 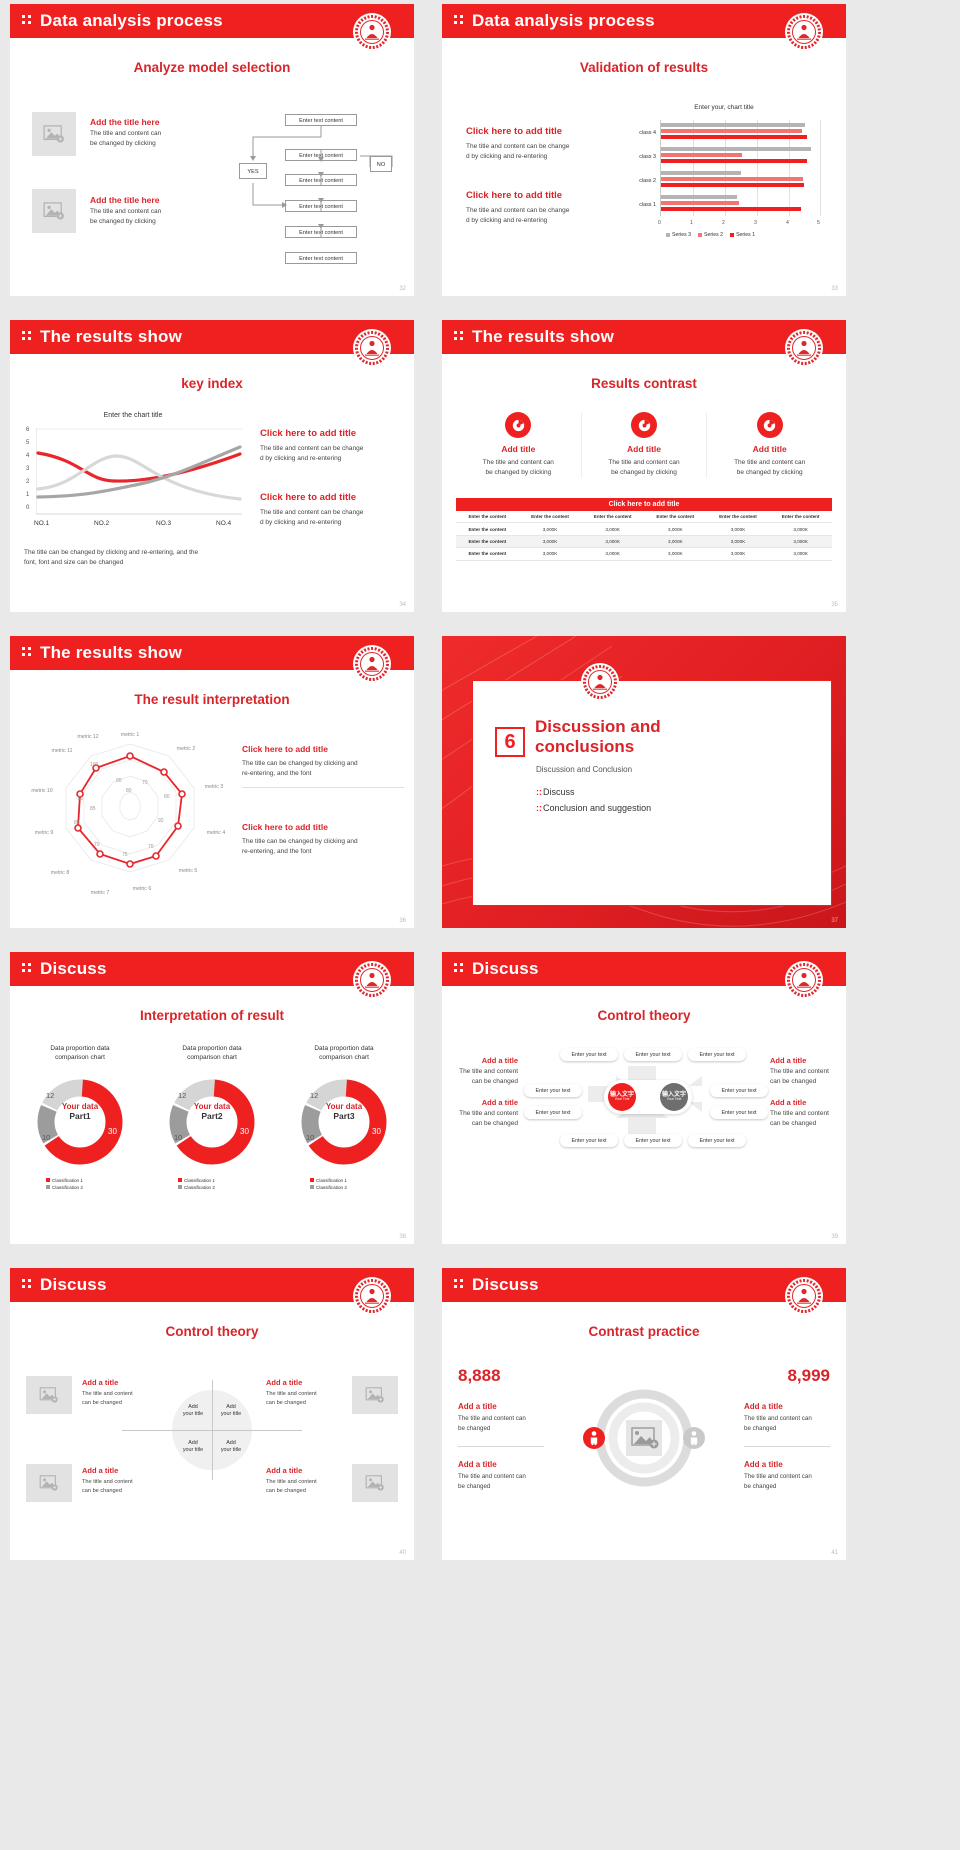 What do you see at coordinates (701, 173) in the screenshot?
I see `bar-class2-s3` at bounding box center [701, 173].